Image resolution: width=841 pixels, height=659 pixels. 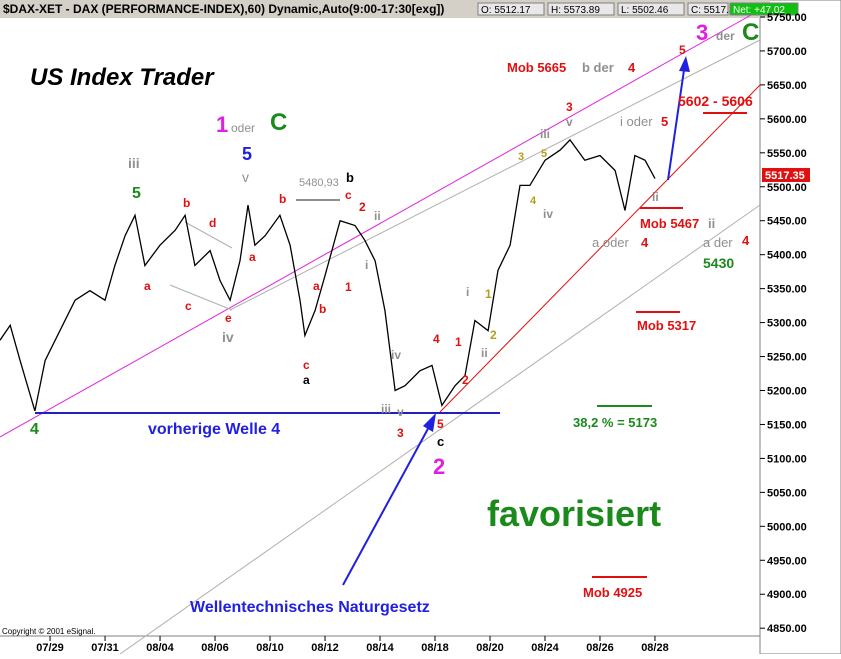 What do you see at coordinates (715, 101) in the screenshot?
I see `annotation: 5602 - 5606` at bounding box center [715, 101].